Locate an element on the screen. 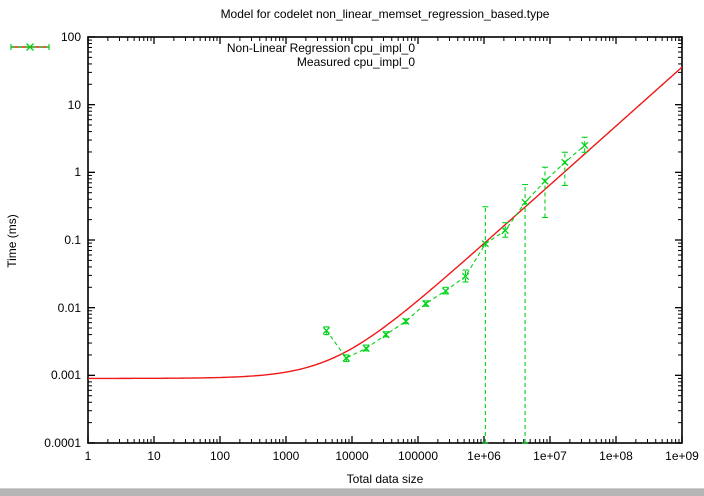  y-tick-label: 100 is located at coordinates (70, 37).